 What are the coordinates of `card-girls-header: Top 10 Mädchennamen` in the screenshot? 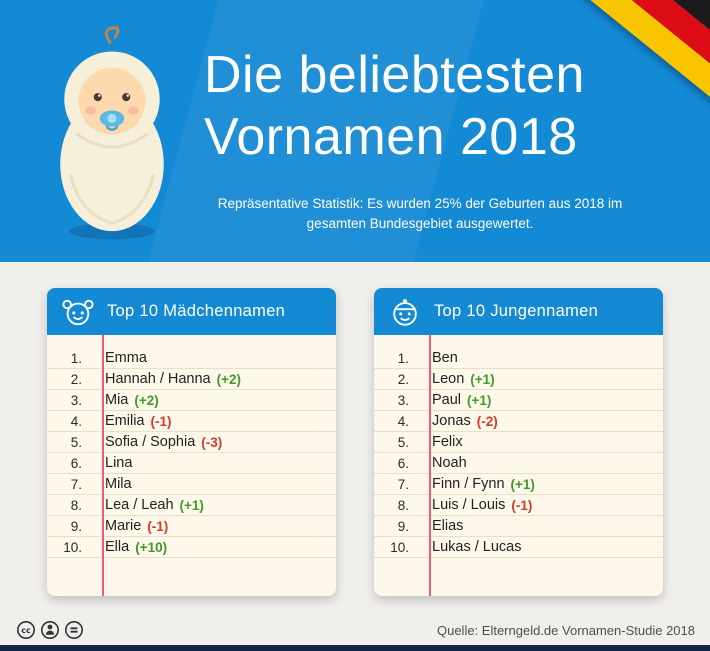 It's located at (191, 311).